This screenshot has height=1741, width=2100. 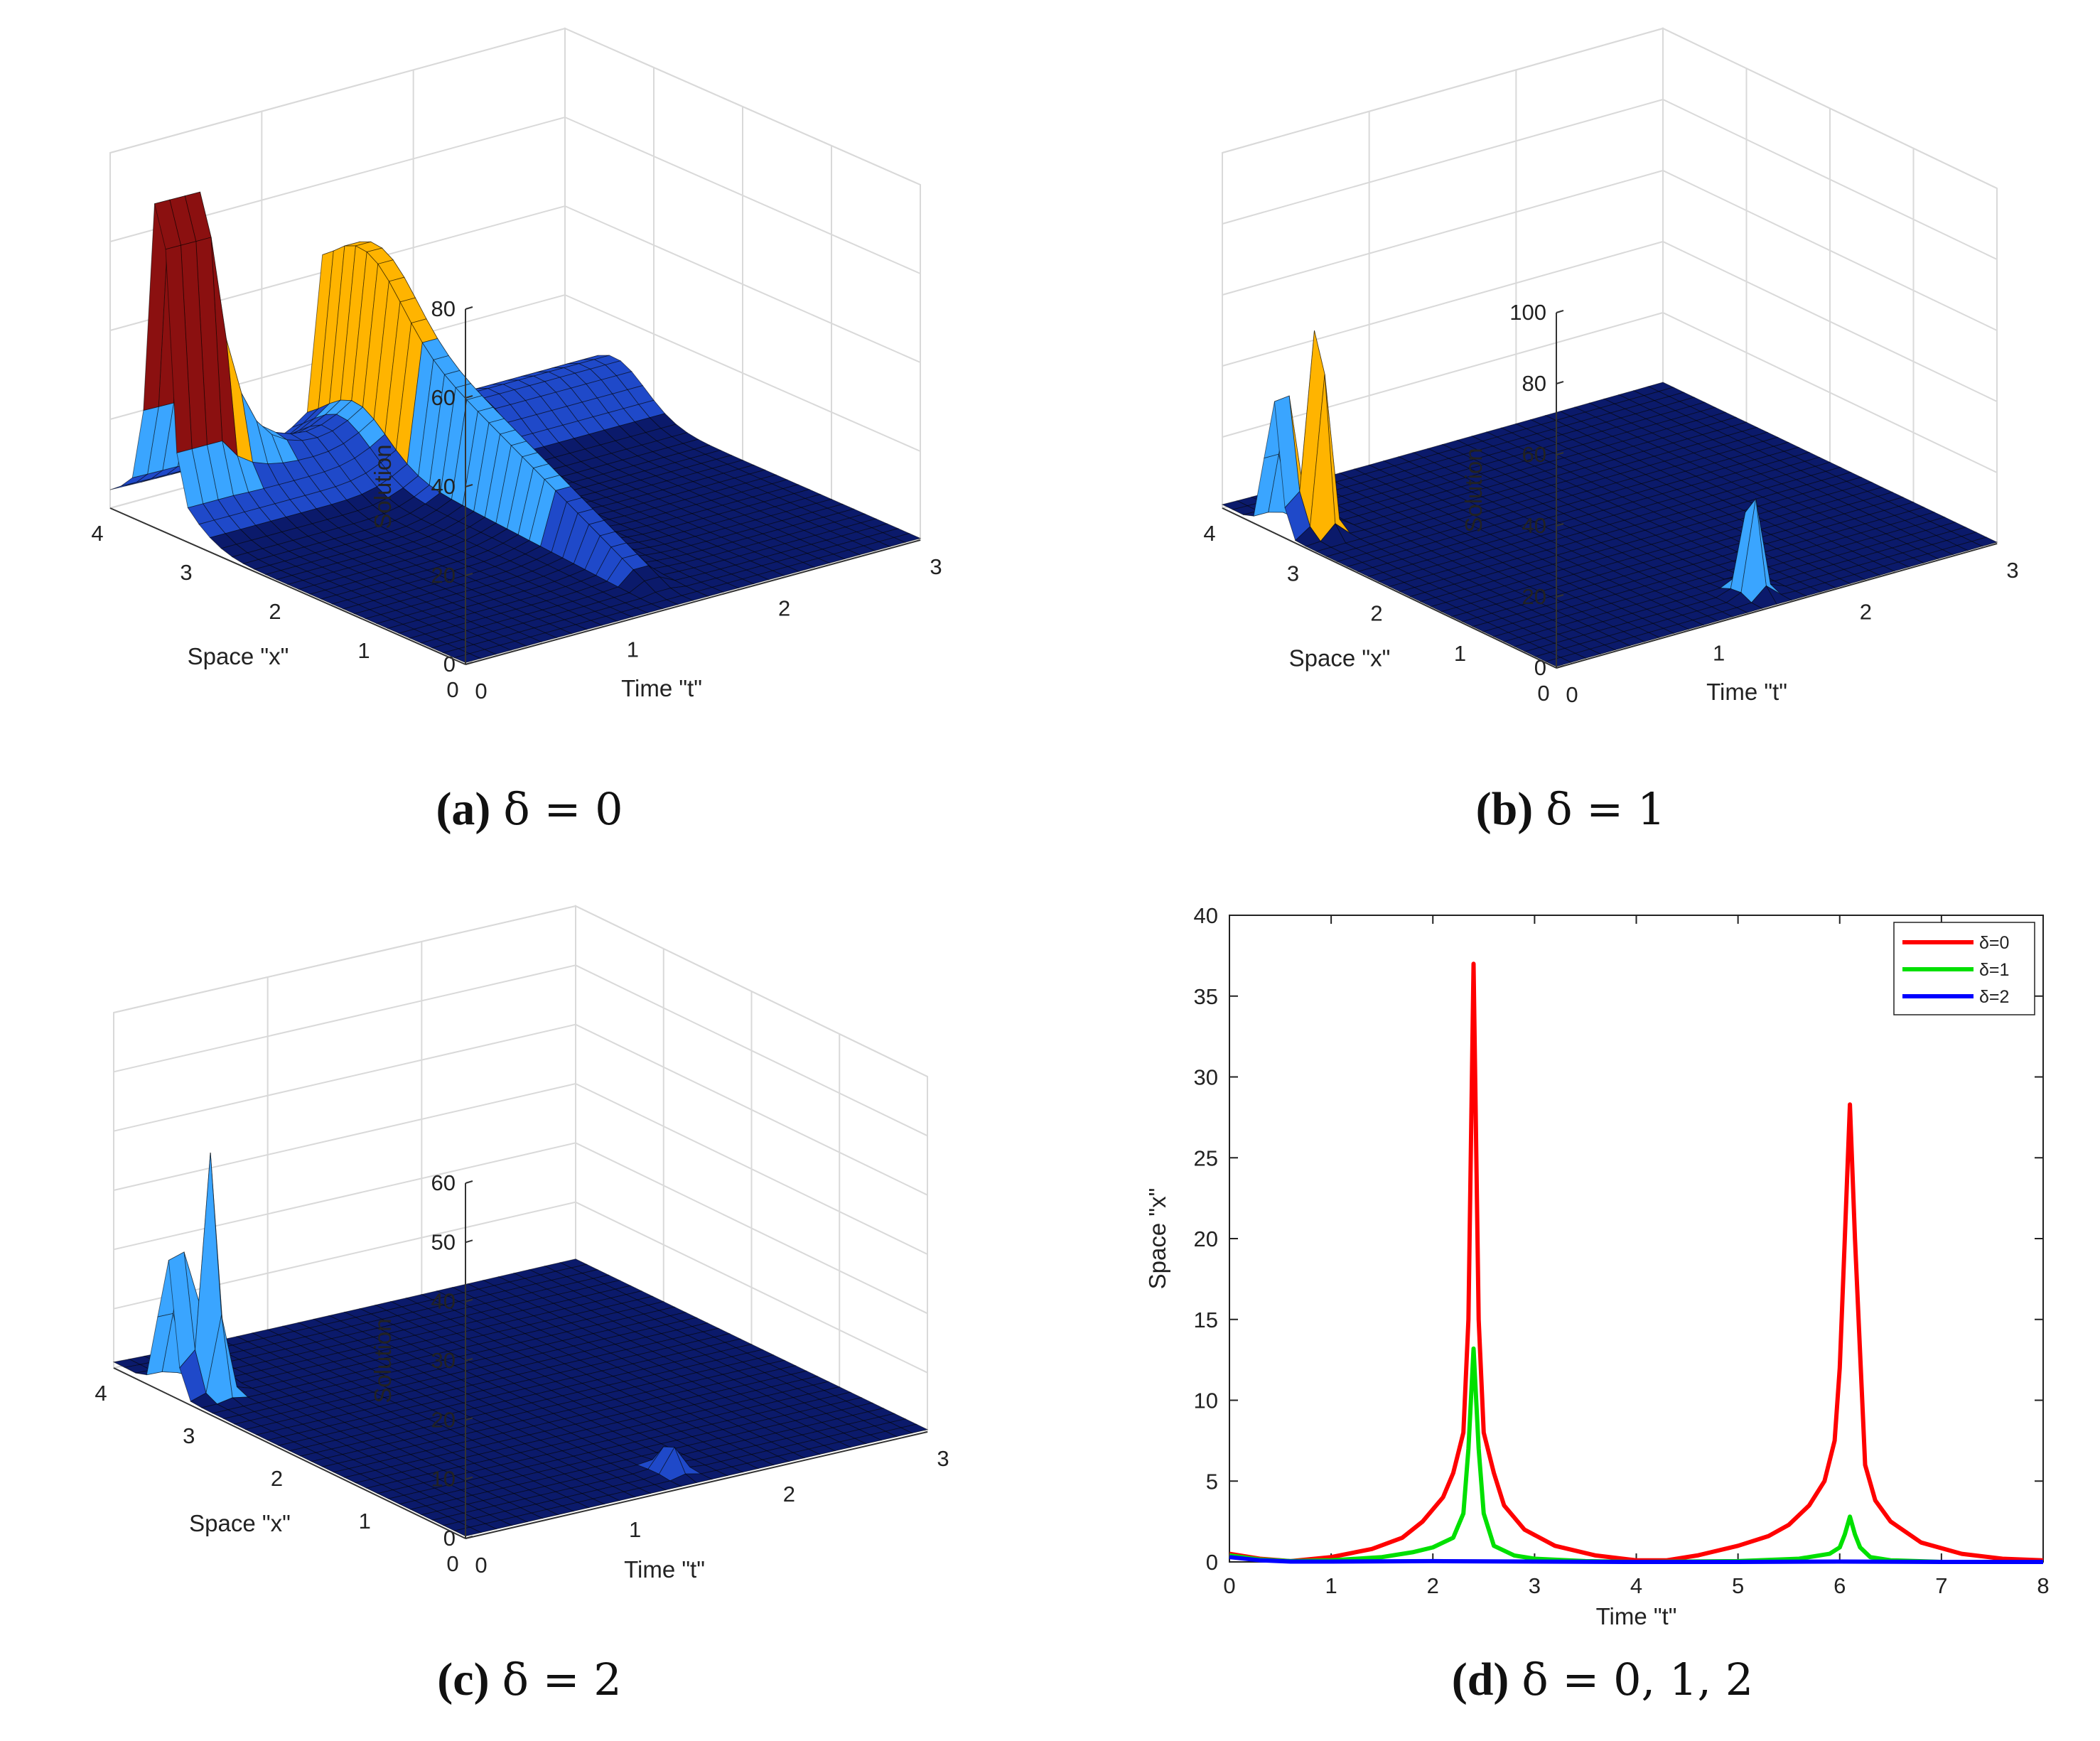 I want to click on series-lines, so click(x=1637, y=1262).